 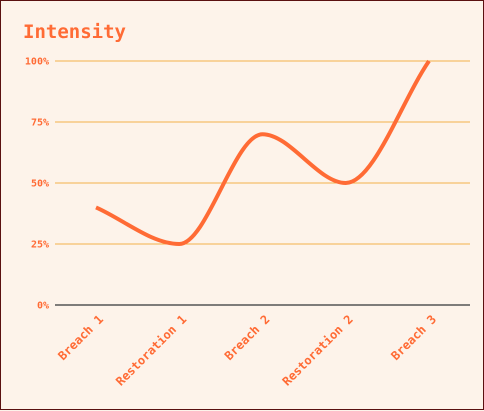 What do you see at coordinates (413, 337) in the screenshot?
I see `x-tick-label: Breach 3` at bounding box center [413, 337].